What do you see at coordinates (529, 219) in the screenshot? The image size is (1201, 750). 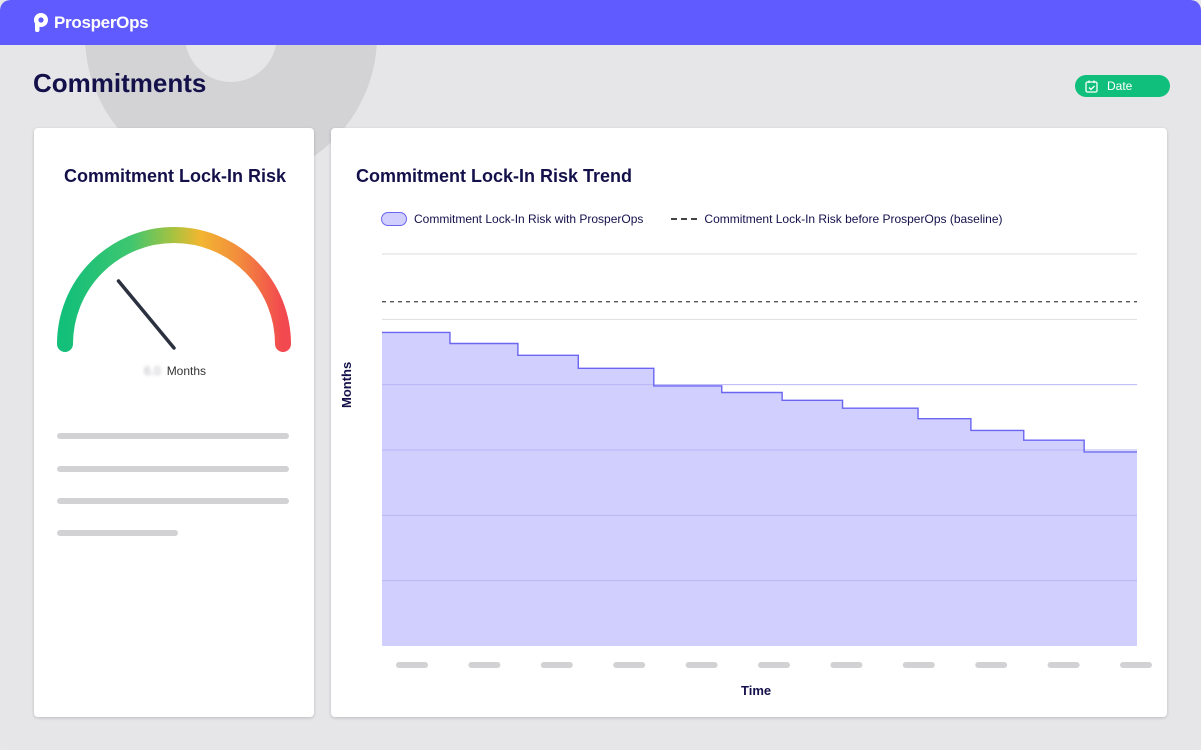 I see `legend-label: Commitment Lock-In Risk with ProsperOps` at bounding box center [529, 219].